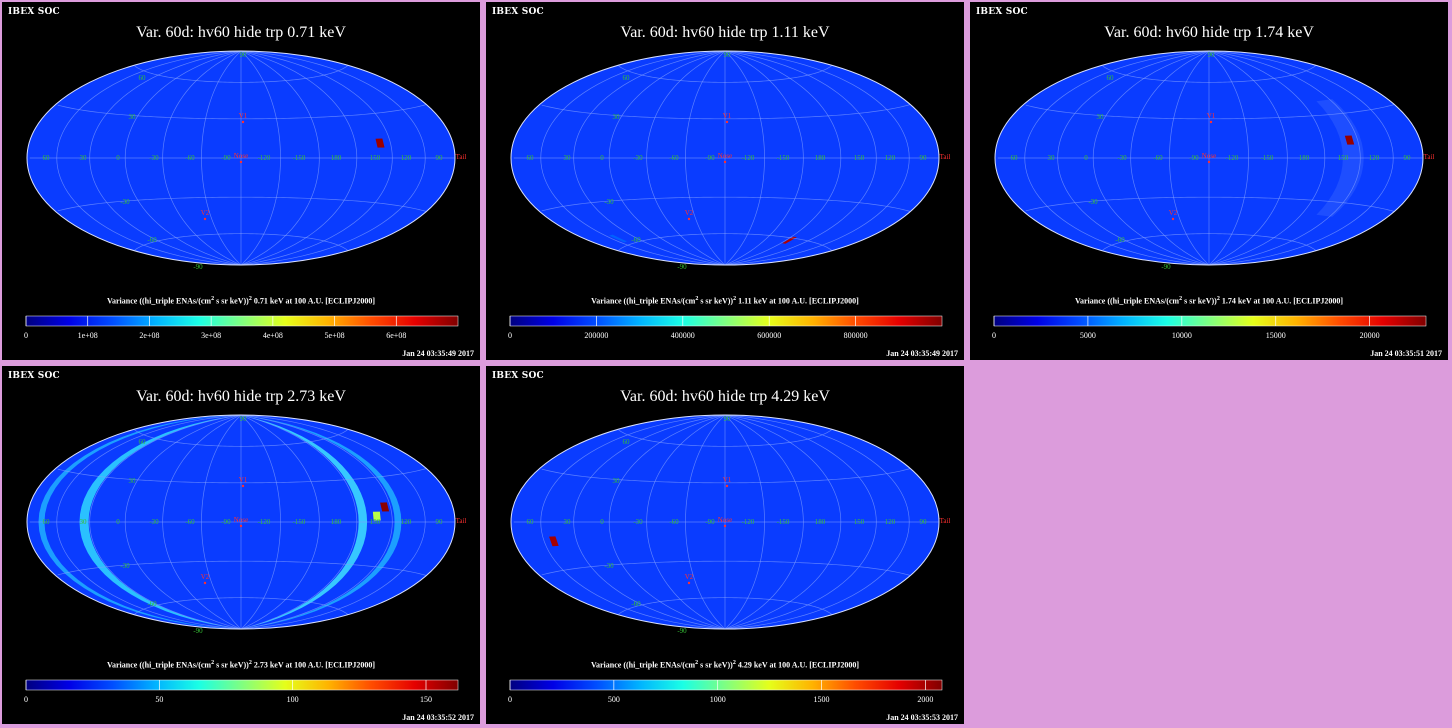 The image size is (1452, 728). Describe the element at coordinates (88, 335) in the screenshot. I see `colorbar-tick-label: 1e+08` at that location.